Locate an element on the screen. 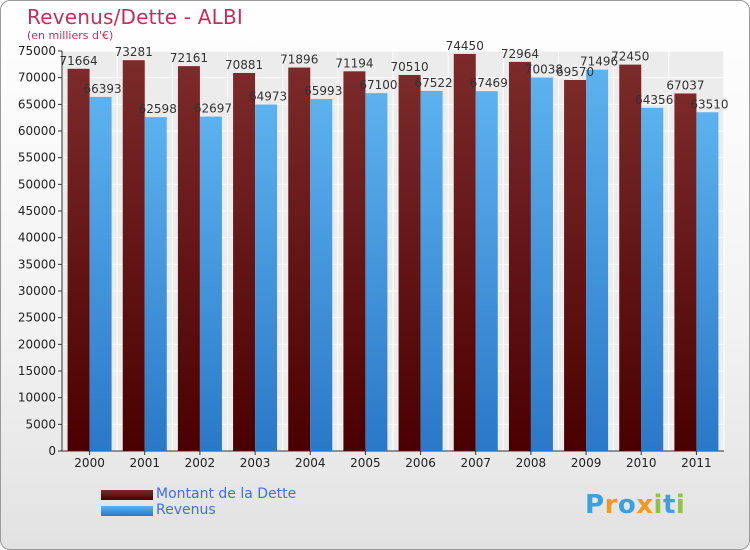 Image resolution: width=750 pixels, height=550 pixels. x-tick-label: 2003 is located at coordinates (255, 463).